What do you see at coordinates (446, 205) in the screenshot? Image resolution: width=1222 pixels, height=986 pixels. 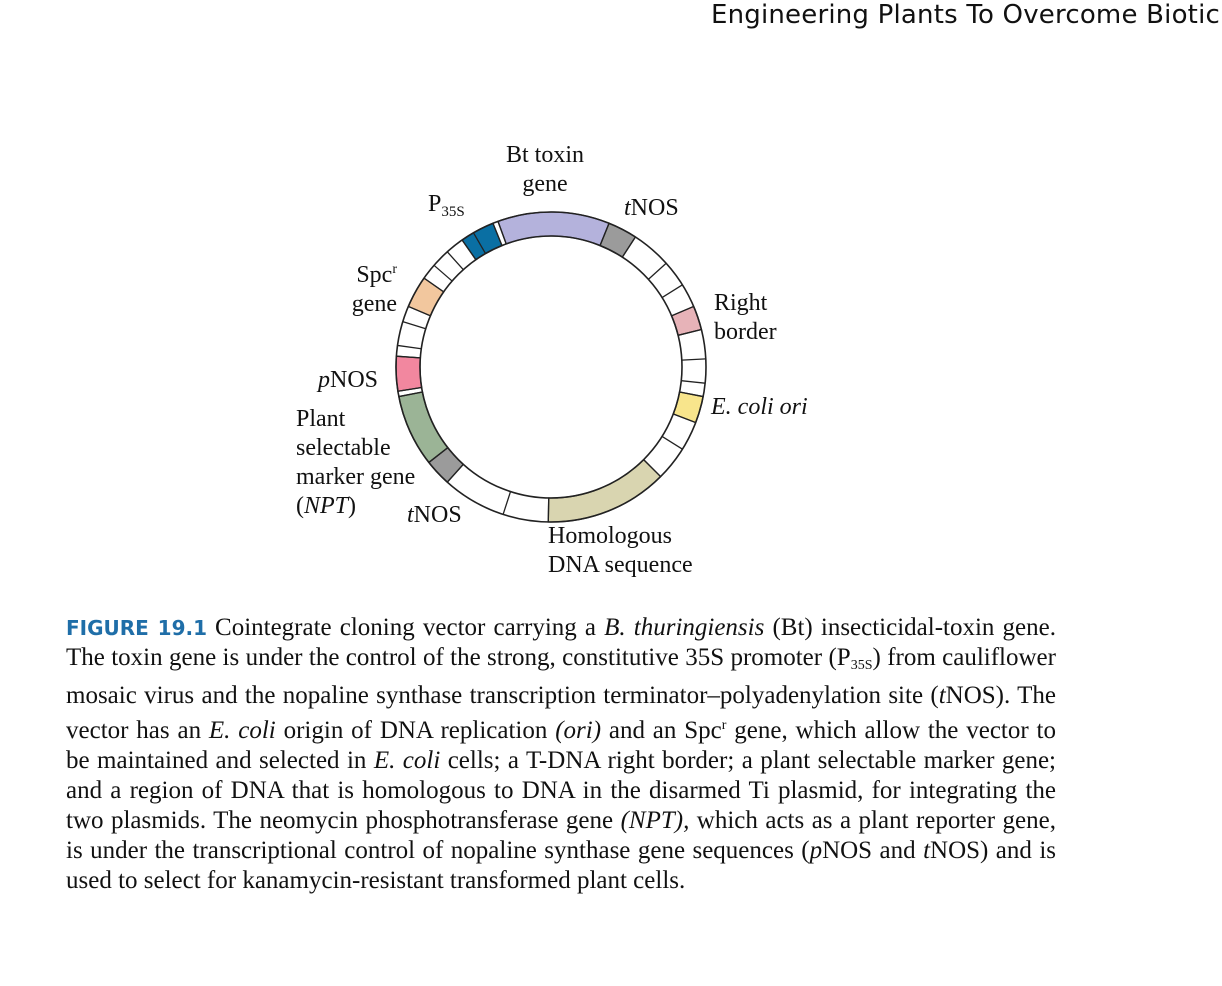 I see `label-p35s: P35S` at bounding box center [446, 205].